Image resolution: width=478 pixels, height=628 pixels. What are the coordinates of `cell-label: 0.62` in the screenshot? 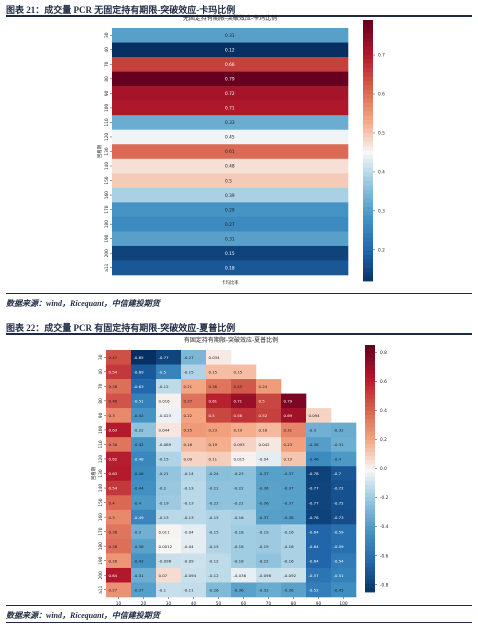 It's located at (113, 459).